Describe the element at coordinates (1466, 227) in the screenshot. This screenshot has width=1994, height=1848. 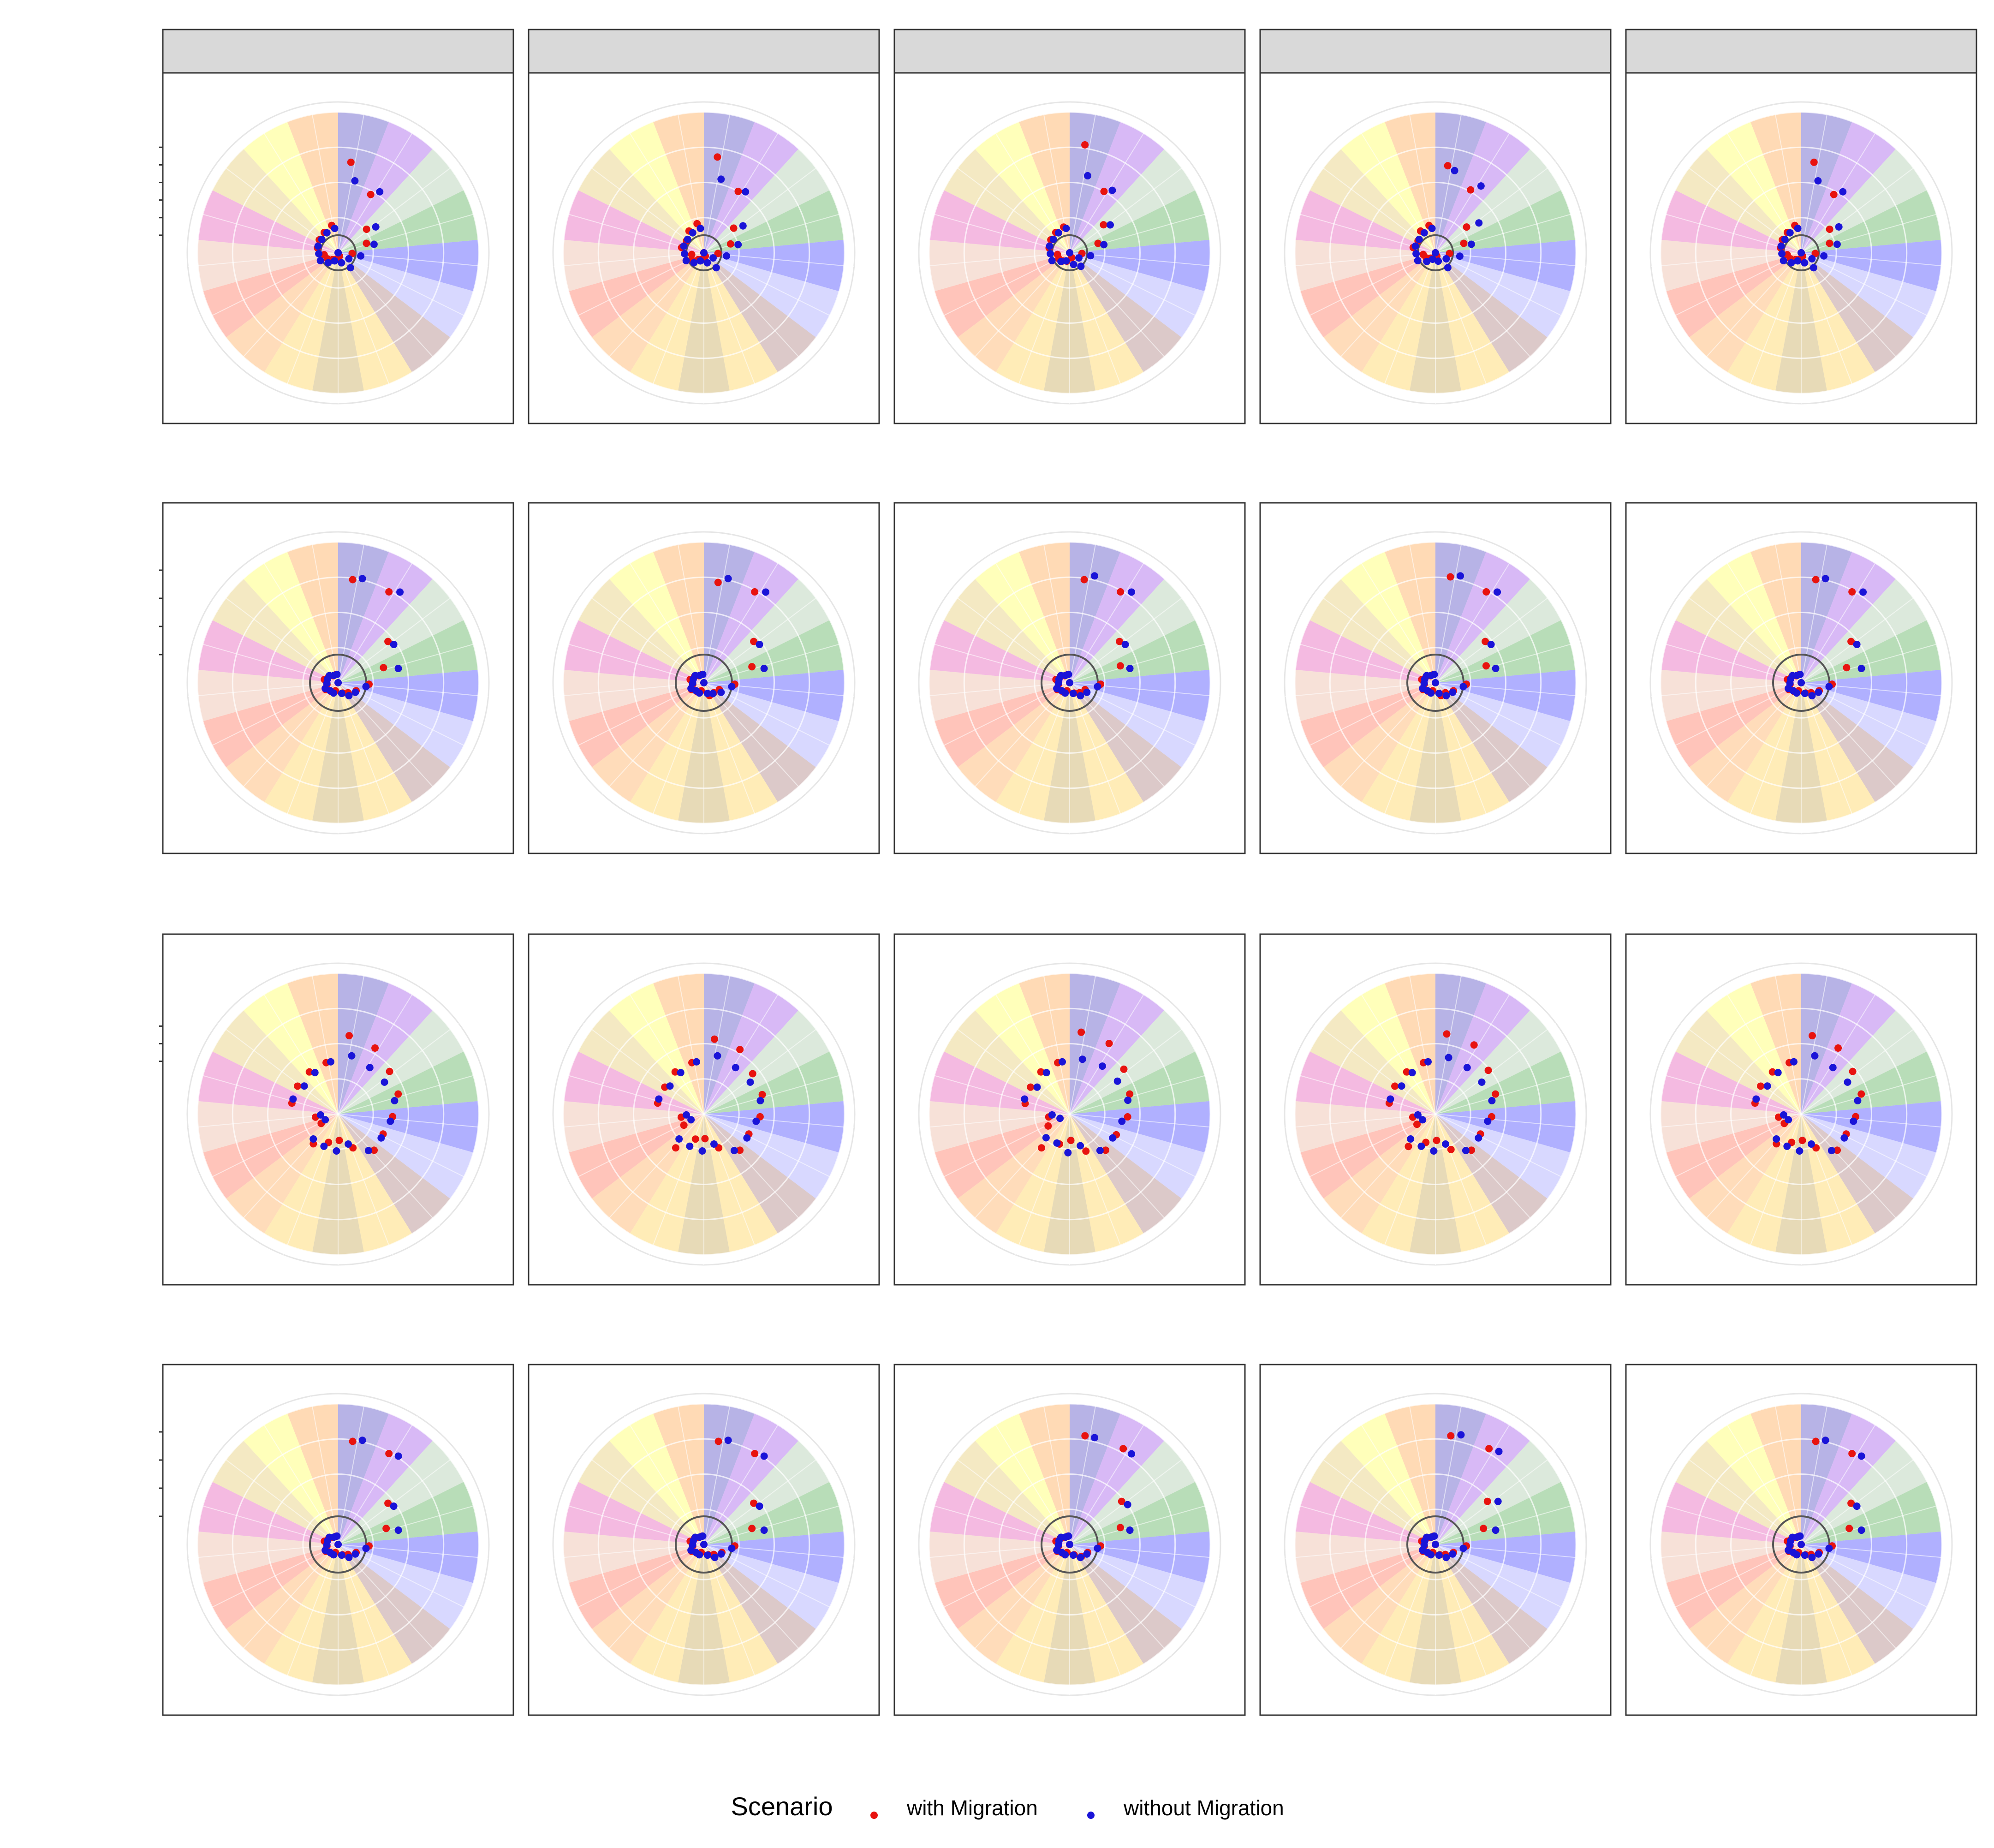
I see `point-with-migration-jpn` at that location.